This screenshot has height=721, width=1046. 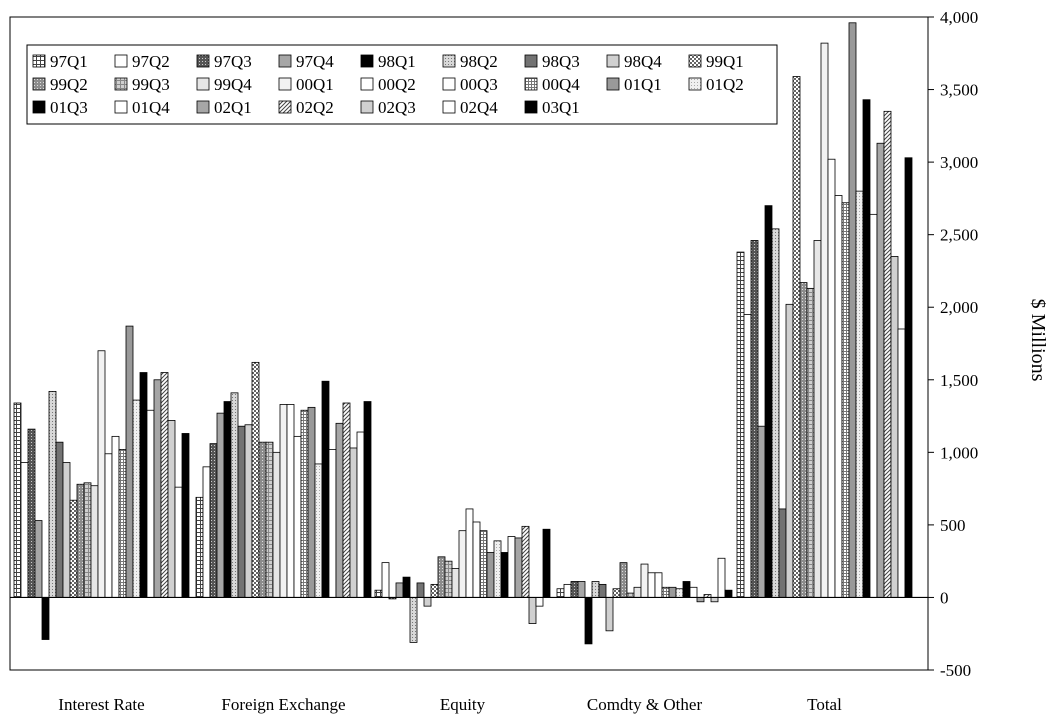 What do you see at coordinates (121, 61) in the screenshot?
I see `legend-swatch-97Q2` at bounding box center [121, 61].